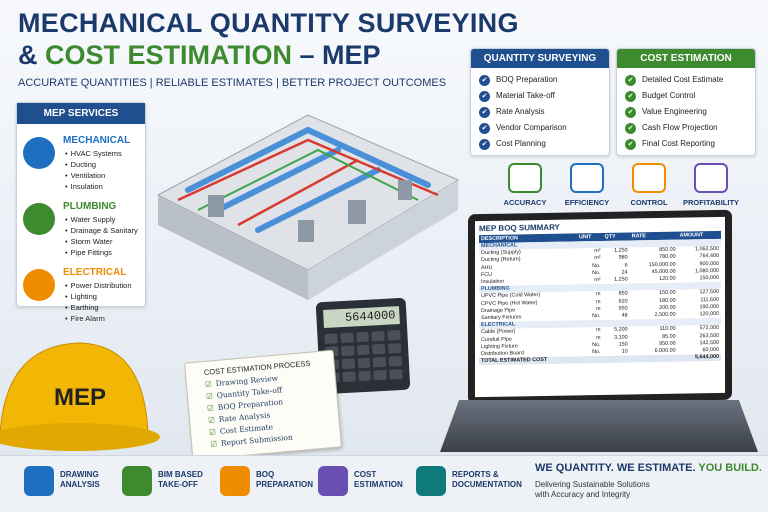  Describe the element at coordinates (587, 202) in the screenshot. I see `benefit-label: EFFICIENCY` at that location.